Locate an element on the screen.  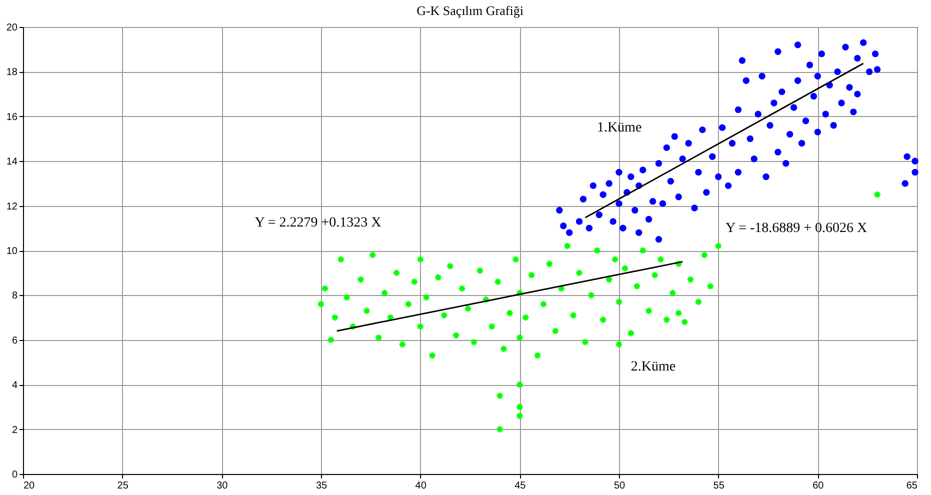
y-tick-label: 4 is located at coordinates (15, 386).